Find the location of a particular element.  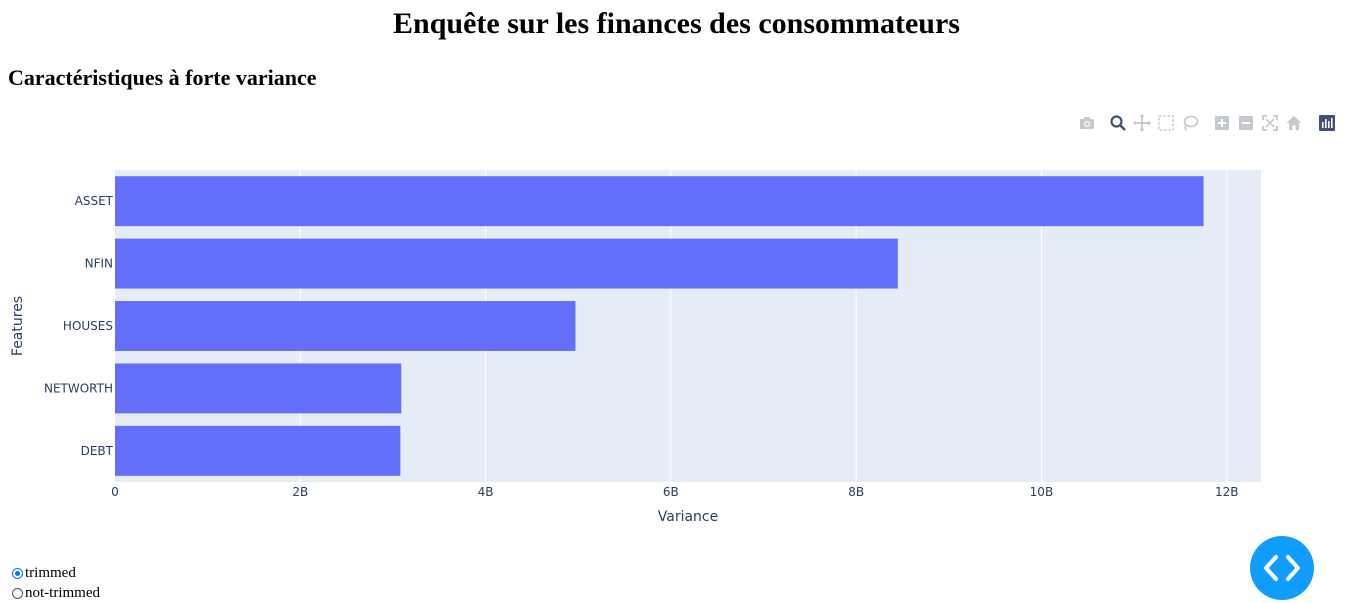

y-tick-label: NFIN is located at coordinates (99, 264).